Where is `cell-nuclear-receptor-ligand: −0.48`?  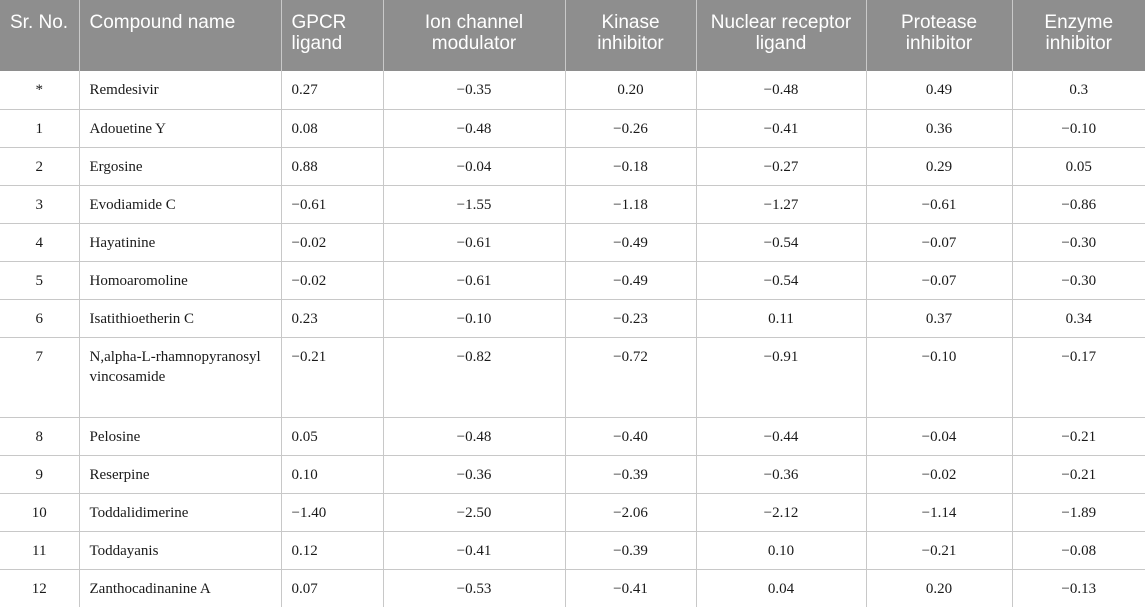 cell-nuclear-receptor-ligand: −0.48 is located at coordinates (781, 90).